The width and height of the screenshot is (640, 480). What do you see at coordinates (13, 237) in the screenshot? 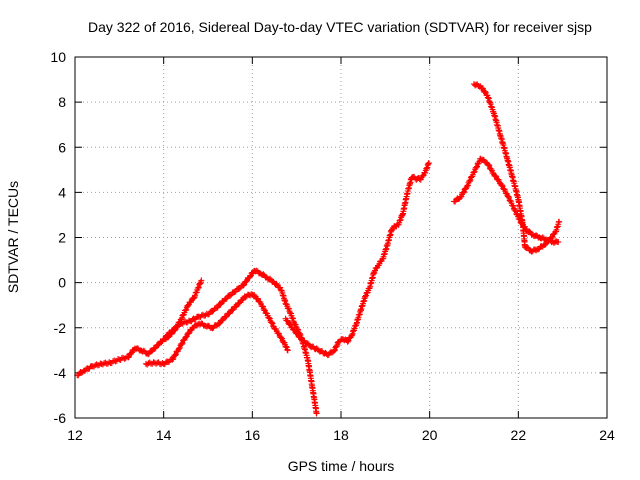
I see `y-axis-label: SDTVAR / TECUs` at bounding box center [13, 237].